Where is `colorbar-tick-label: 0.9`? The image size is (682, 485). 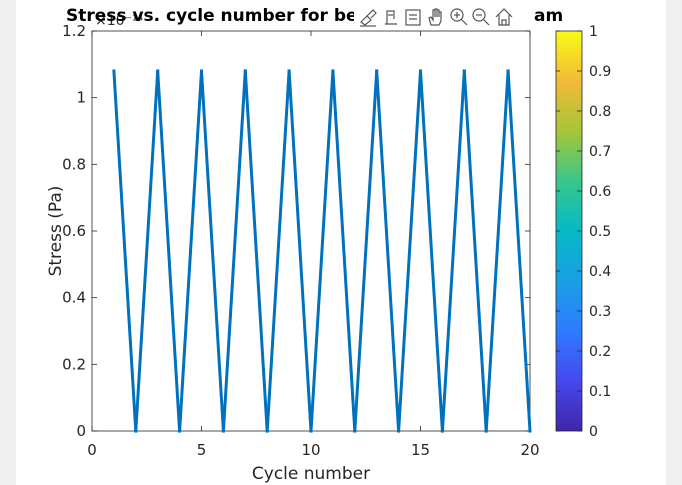
colorbar-tick-label: 0.9 is located at coordinates (600, 72).